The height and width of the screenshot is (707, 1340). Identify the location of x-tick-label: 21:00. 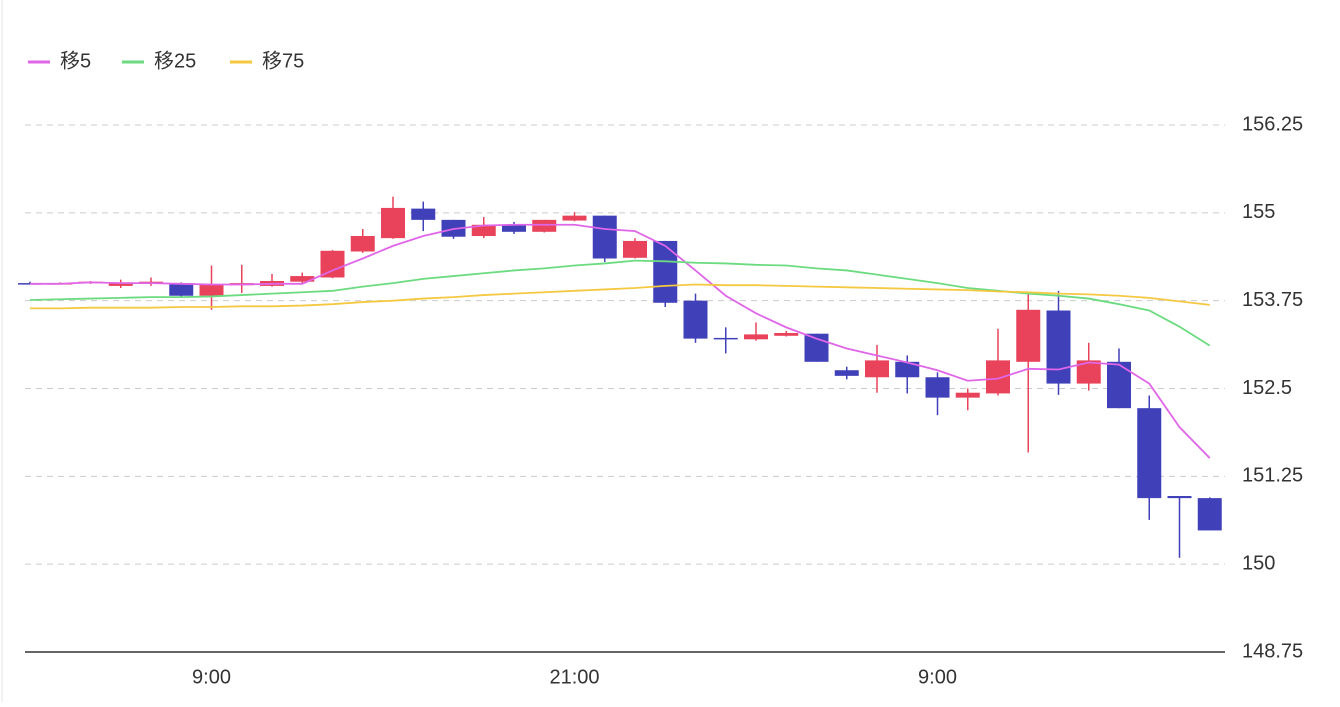
(574, 677).